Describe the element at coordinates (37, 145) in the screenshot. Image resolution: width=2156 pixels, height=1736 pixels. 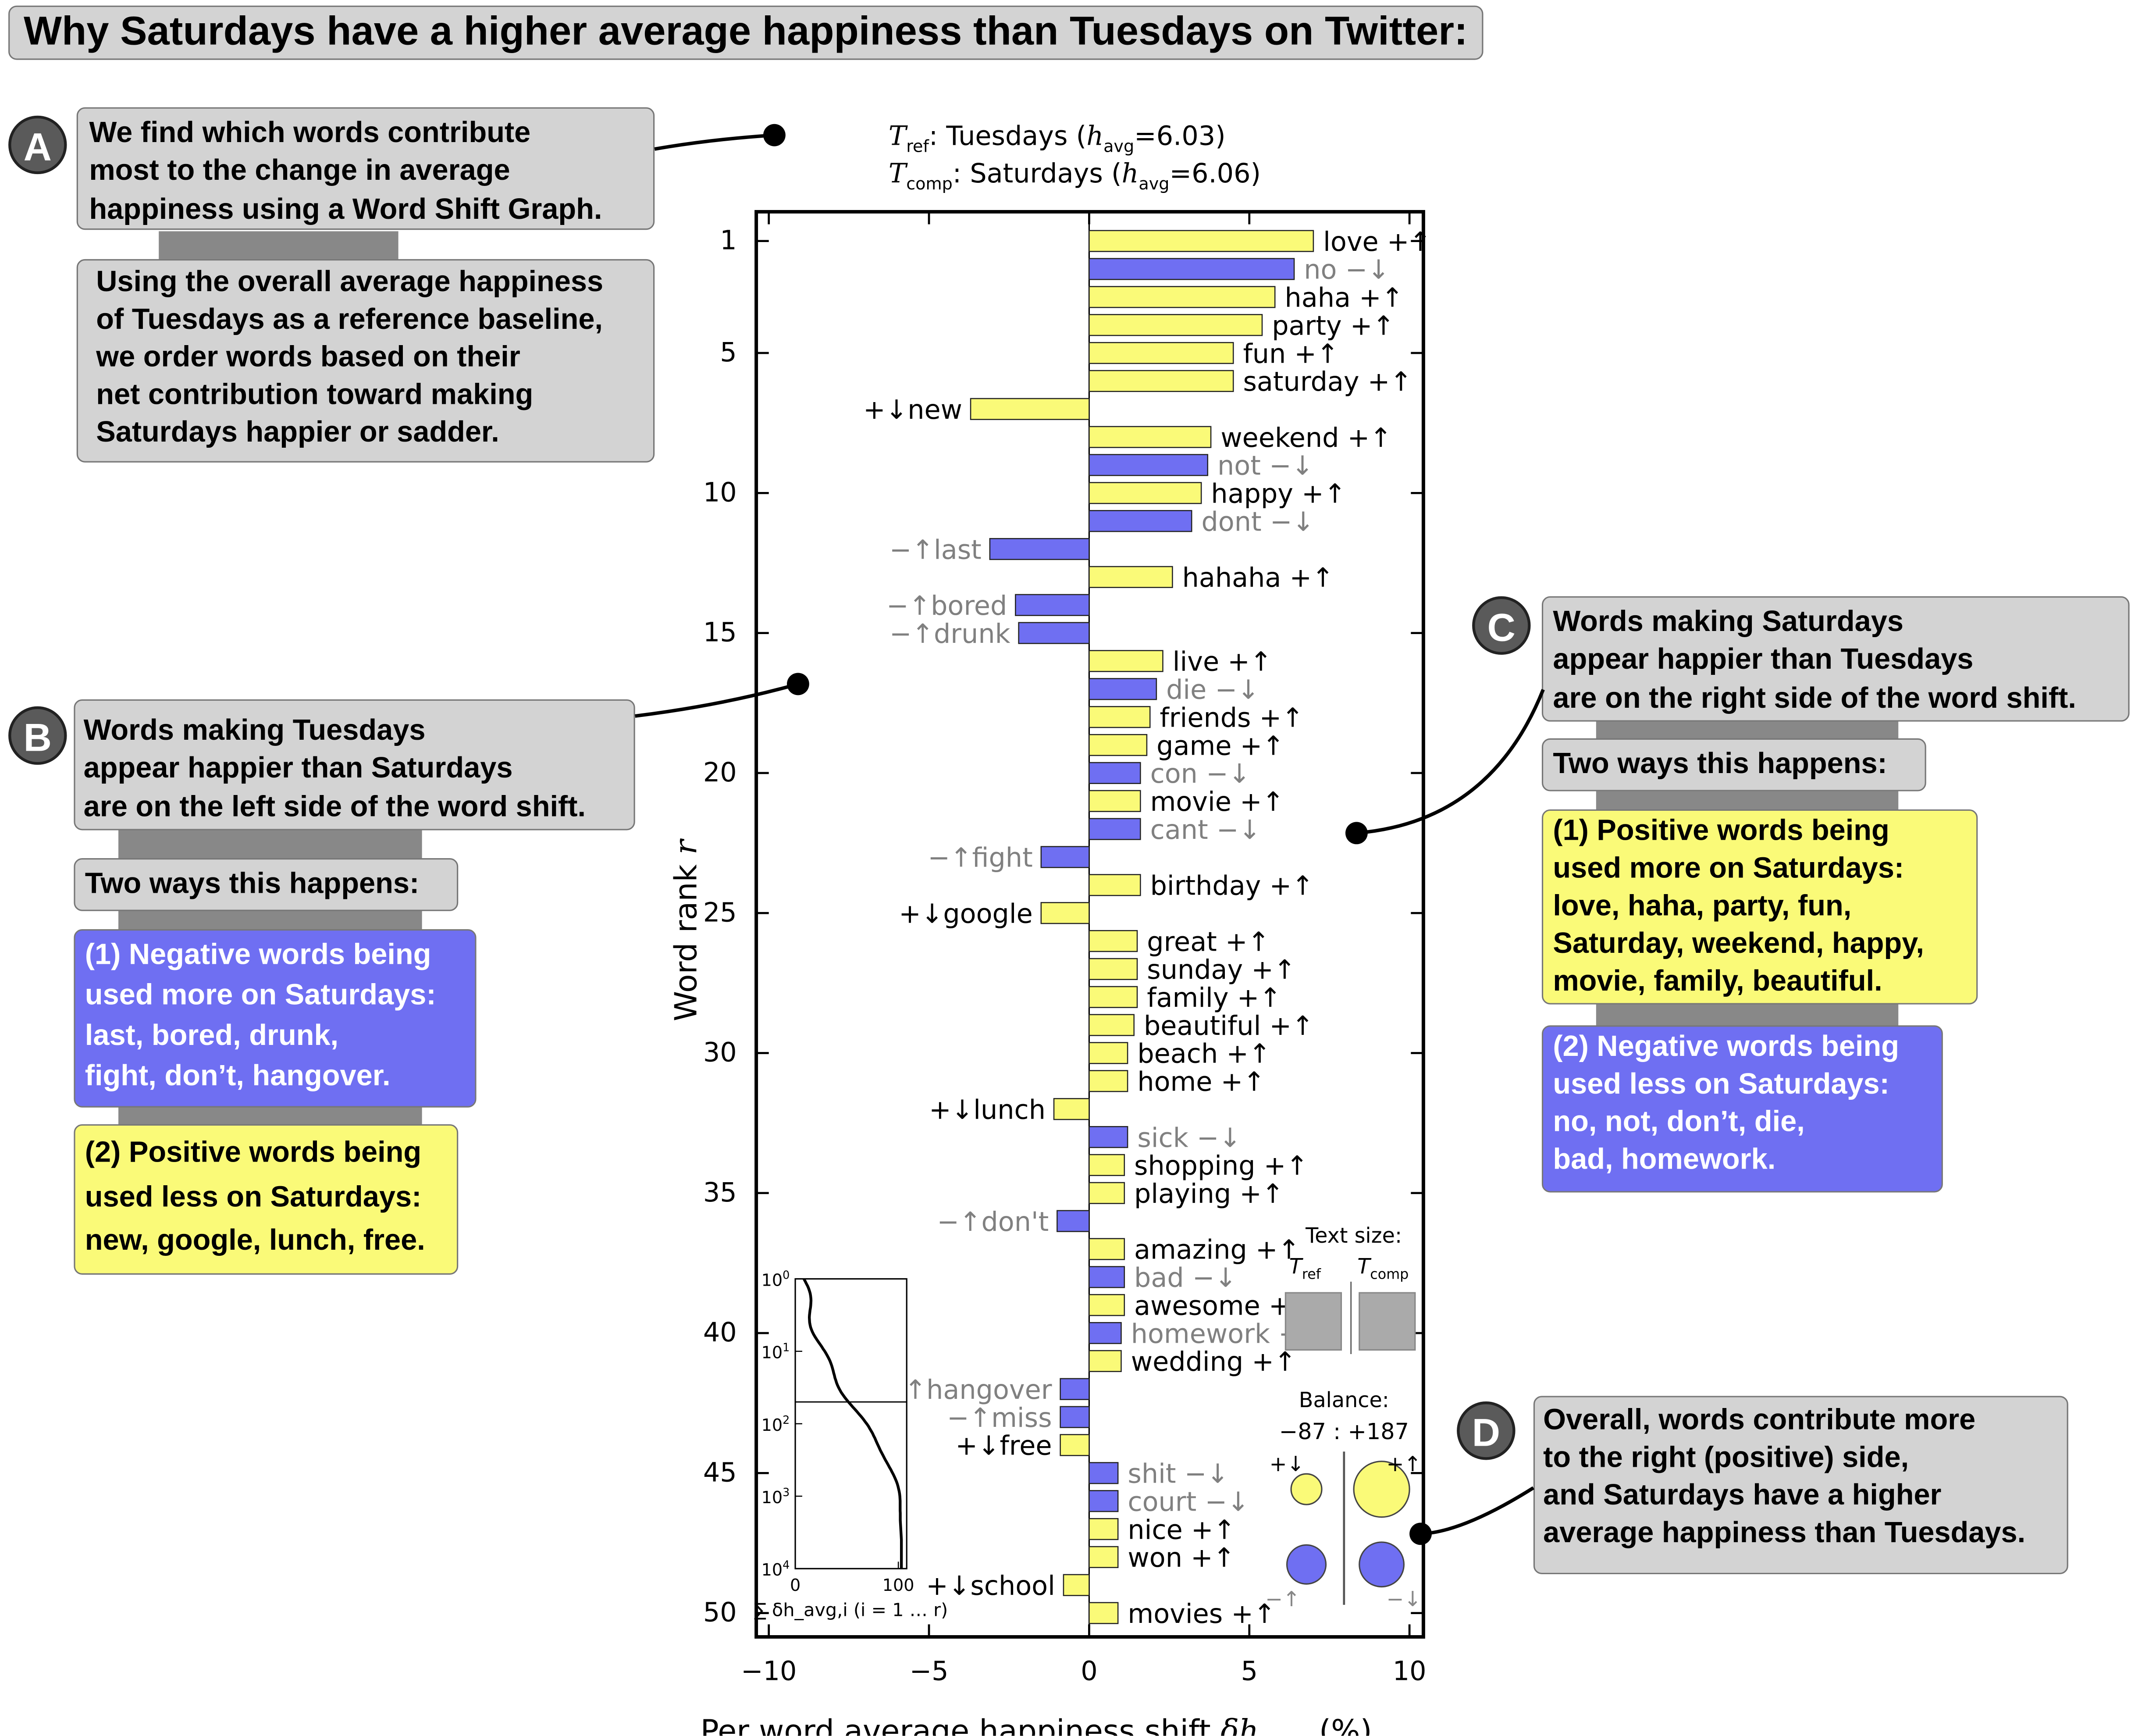
I see `badge-a: A` at that location.